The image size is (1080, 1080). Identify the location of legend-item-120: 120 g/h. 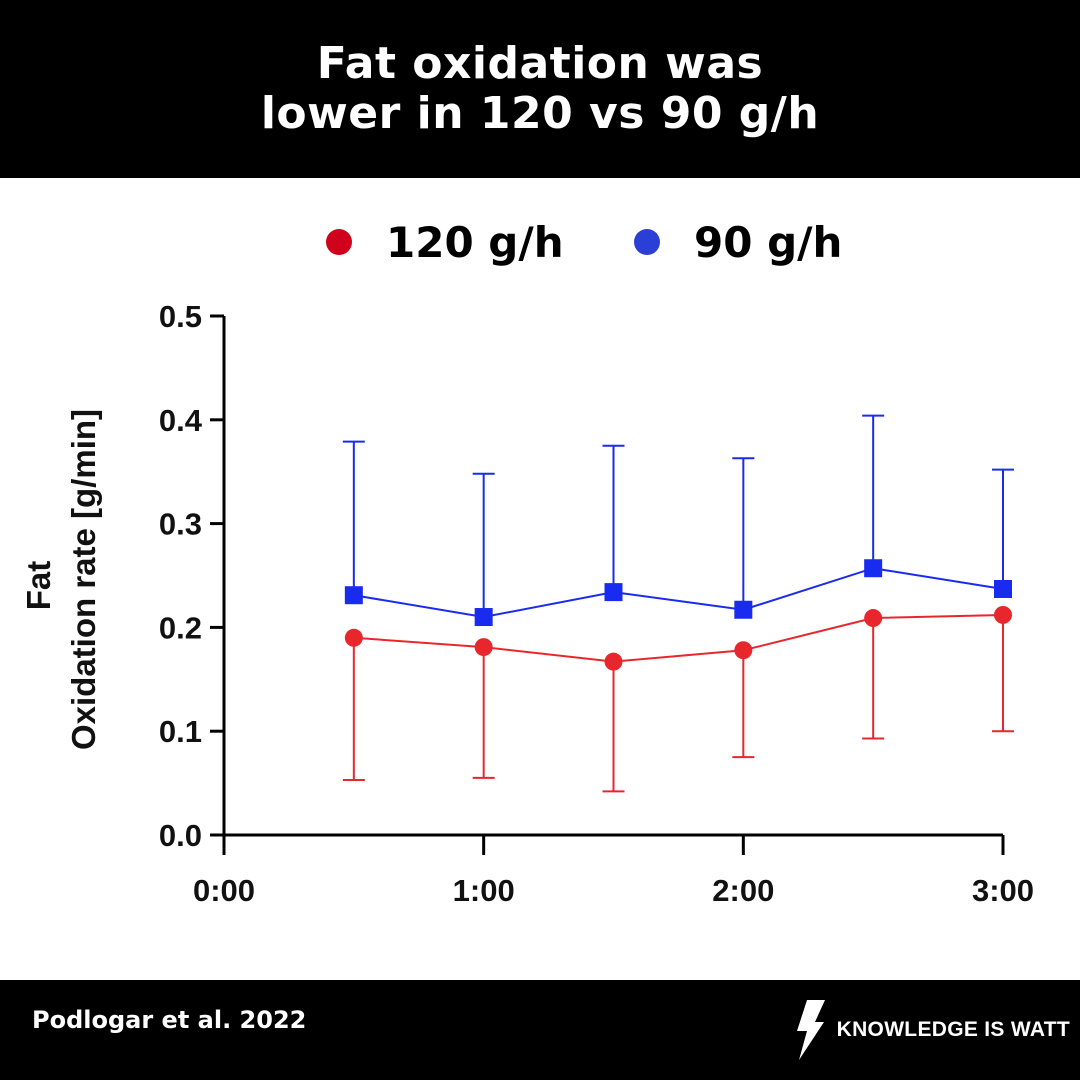
(445, 242).